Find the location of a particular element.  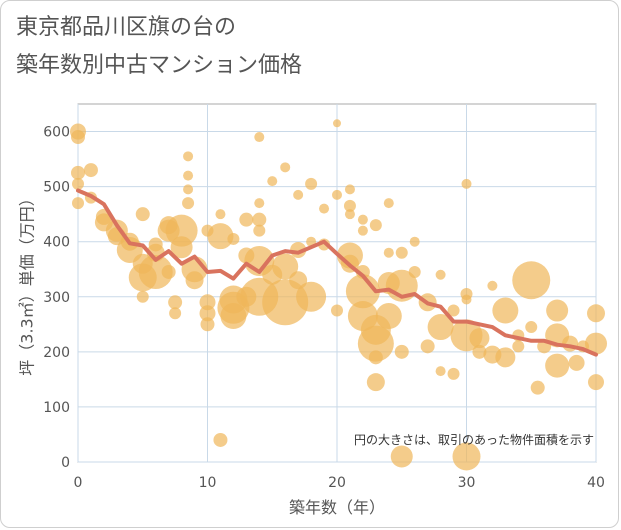

x-tick-labels: 0 10 20 30 40 is located at coordinates (339, 483).